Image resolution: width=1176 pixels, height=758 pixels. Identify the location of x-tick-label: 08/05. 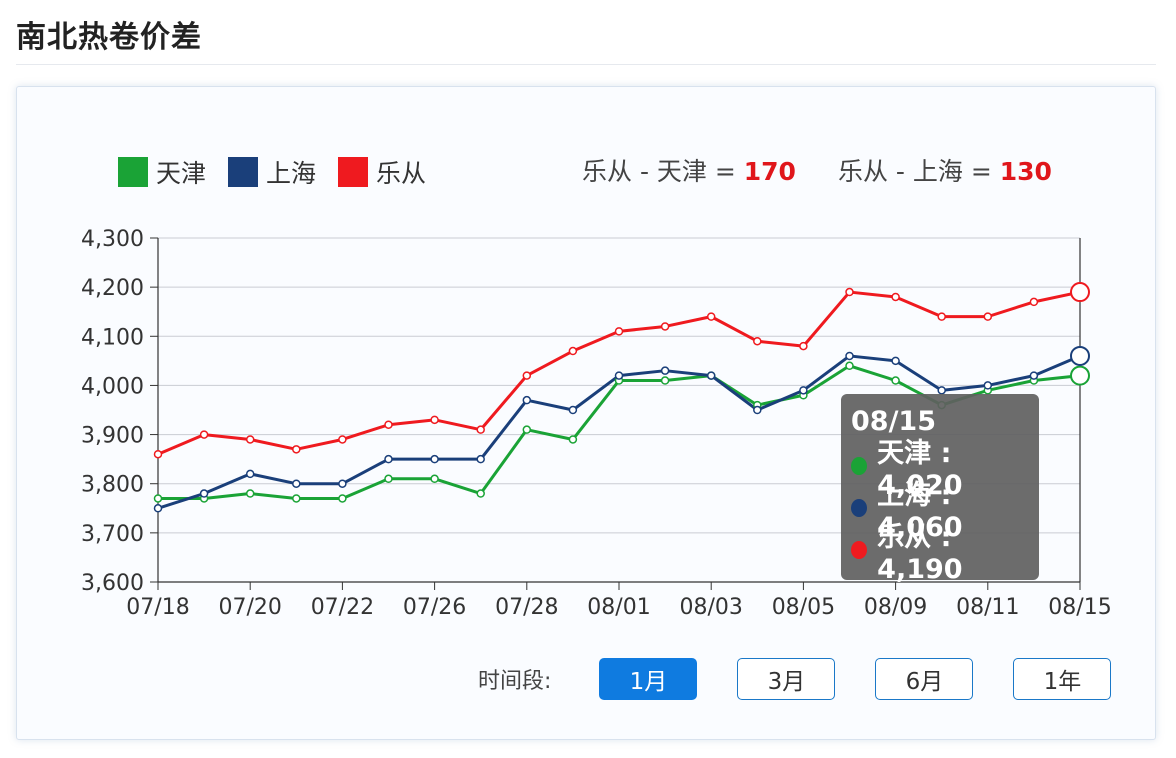
(803, 607).